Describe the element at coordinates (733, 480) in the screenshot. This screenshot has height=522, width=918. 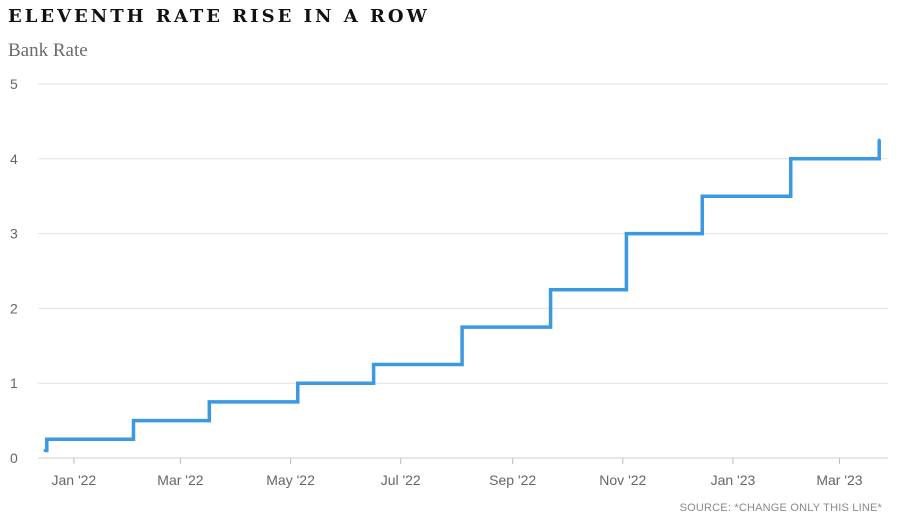
I see `x-tick-label: Jan '23` at that location.